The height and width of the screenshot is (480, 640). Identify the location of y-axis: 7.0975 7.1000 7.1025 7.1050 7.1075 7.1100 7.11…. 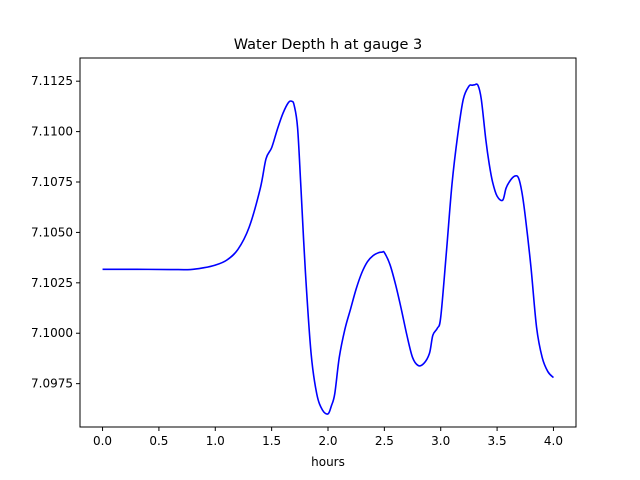
(55, 232).